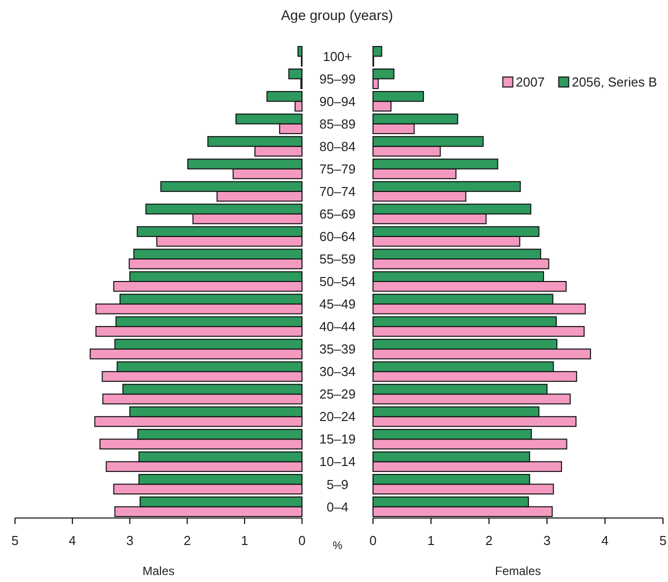 The image size is (668, 582). What do you see at coordinates (337, 506) in the screenshot?
I see `y-tick-label: 0–4` at bounding box center [337, 506].